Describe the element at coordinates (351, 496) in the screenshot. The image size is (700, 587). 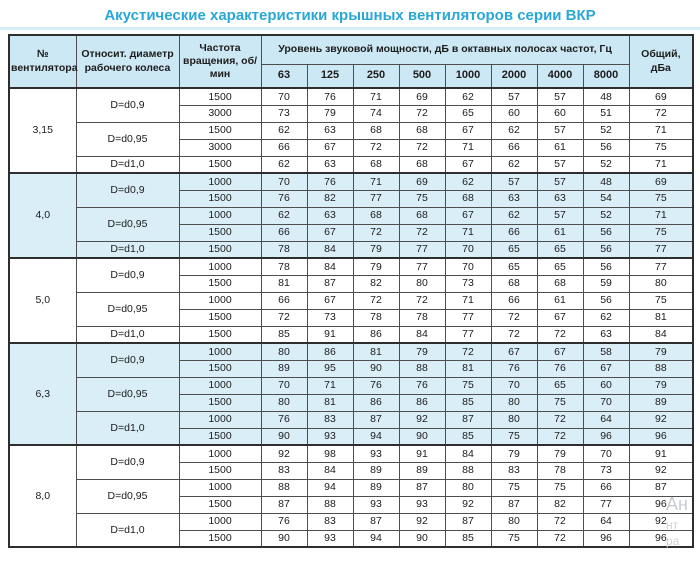
I see `table-row: D=d0,95 1000 88 94 89 87 80 75 75 66 87` at that location.